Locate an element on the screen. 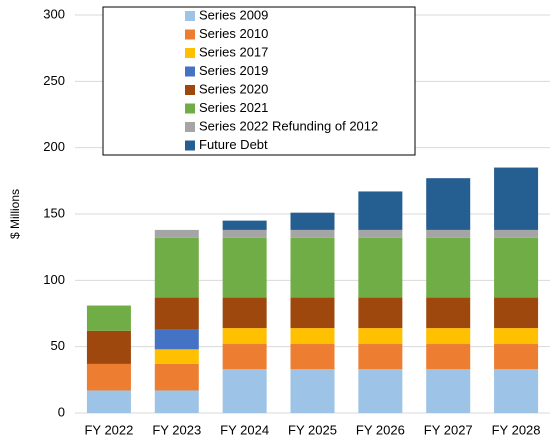  legend-label: Series 2019 is located at coordinates (233, 70).